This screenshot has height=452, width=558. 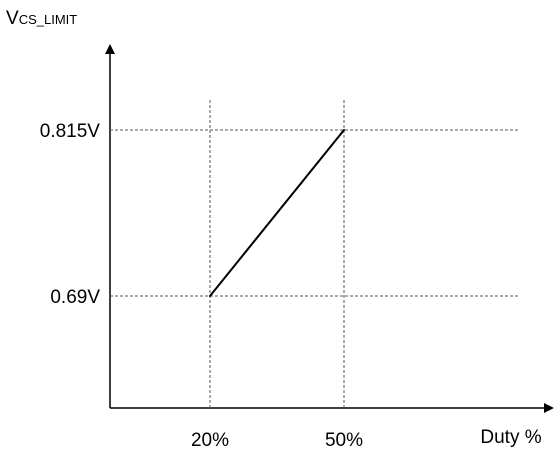 I want to click on series, so click(x=277, y=213).